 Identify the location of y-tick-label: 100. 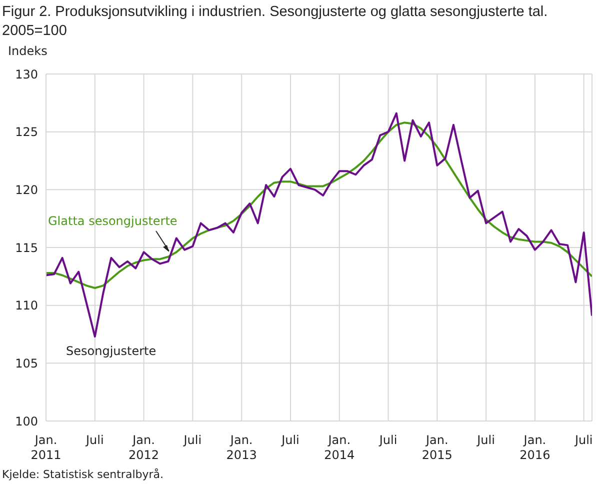
(26, 421).